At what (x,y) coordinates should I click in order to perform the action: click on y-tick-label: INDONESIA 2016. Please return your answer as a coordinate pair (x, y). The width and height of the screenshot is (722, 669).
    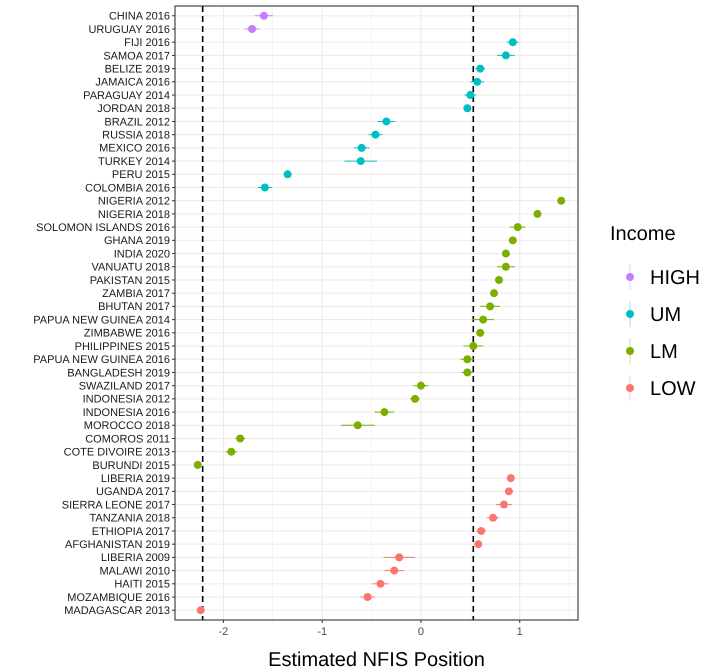
    Looking at the image, I should click on (126, 412).